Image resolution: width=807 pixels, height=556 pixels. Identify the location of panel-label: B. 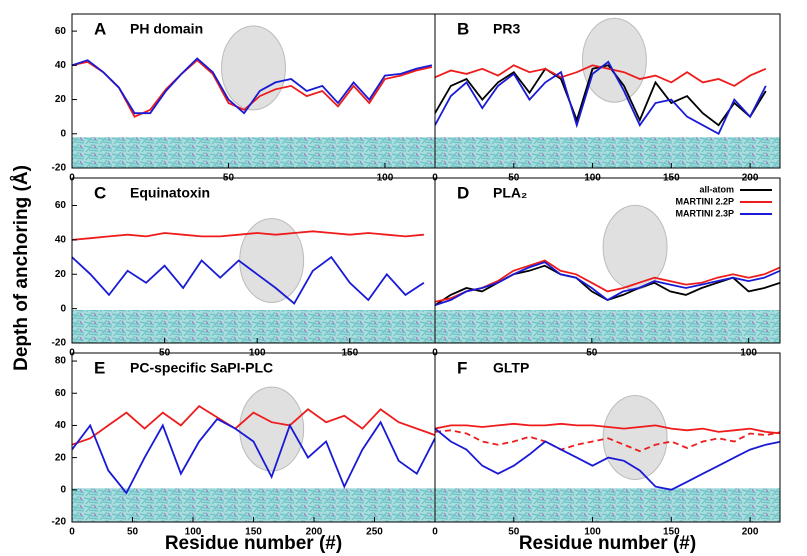
(463, 28).